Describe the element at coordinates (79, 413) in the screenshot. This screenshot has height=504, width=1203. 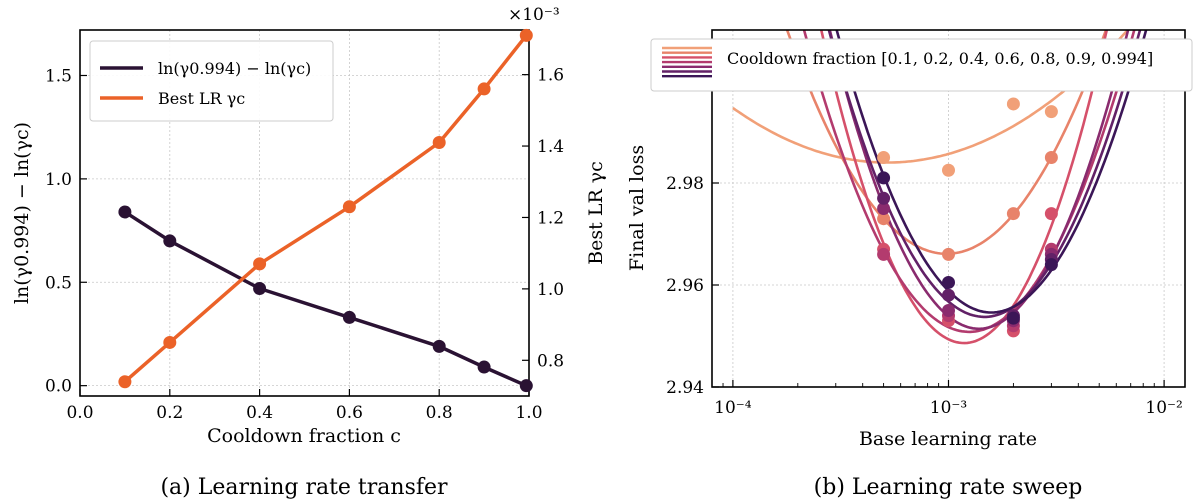
I see `panel-a-x-tick-label: 0.0` at that location.